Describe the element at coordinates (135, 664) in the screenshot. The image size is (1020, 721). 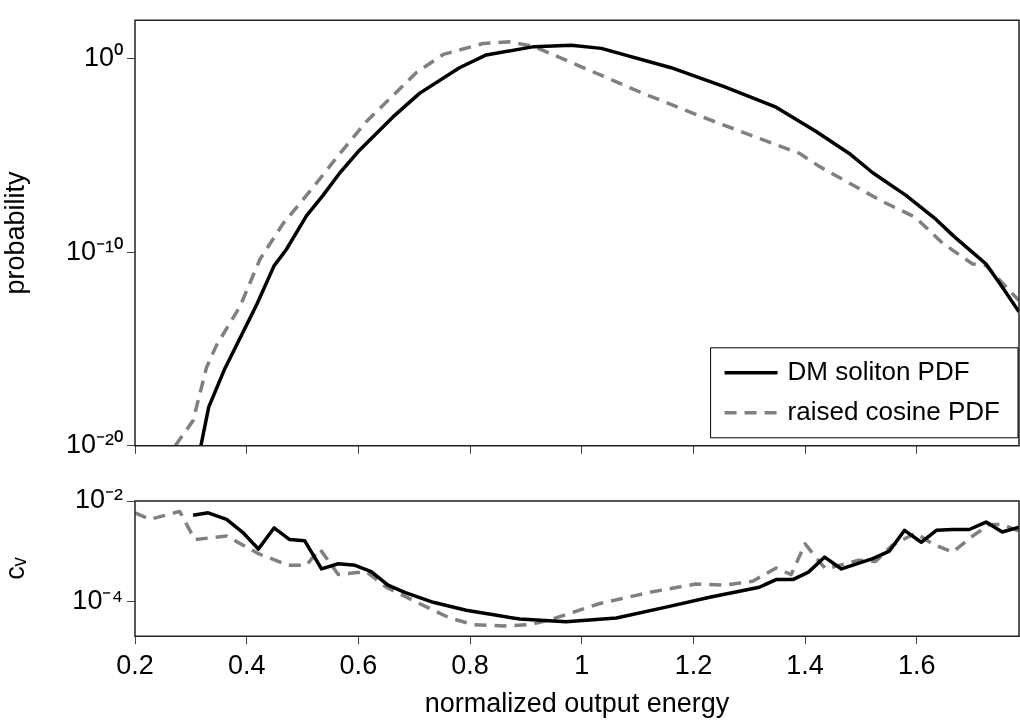
I see `x-tick-label: 0.2` at that location.